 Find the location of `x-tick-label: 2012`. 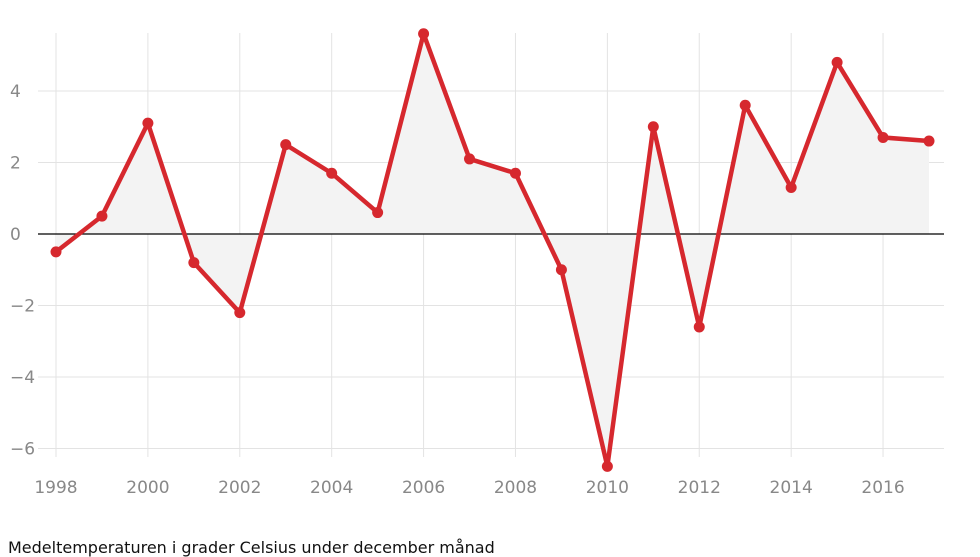

x-tick-label: 2012 is located at coordinates (699, 488).